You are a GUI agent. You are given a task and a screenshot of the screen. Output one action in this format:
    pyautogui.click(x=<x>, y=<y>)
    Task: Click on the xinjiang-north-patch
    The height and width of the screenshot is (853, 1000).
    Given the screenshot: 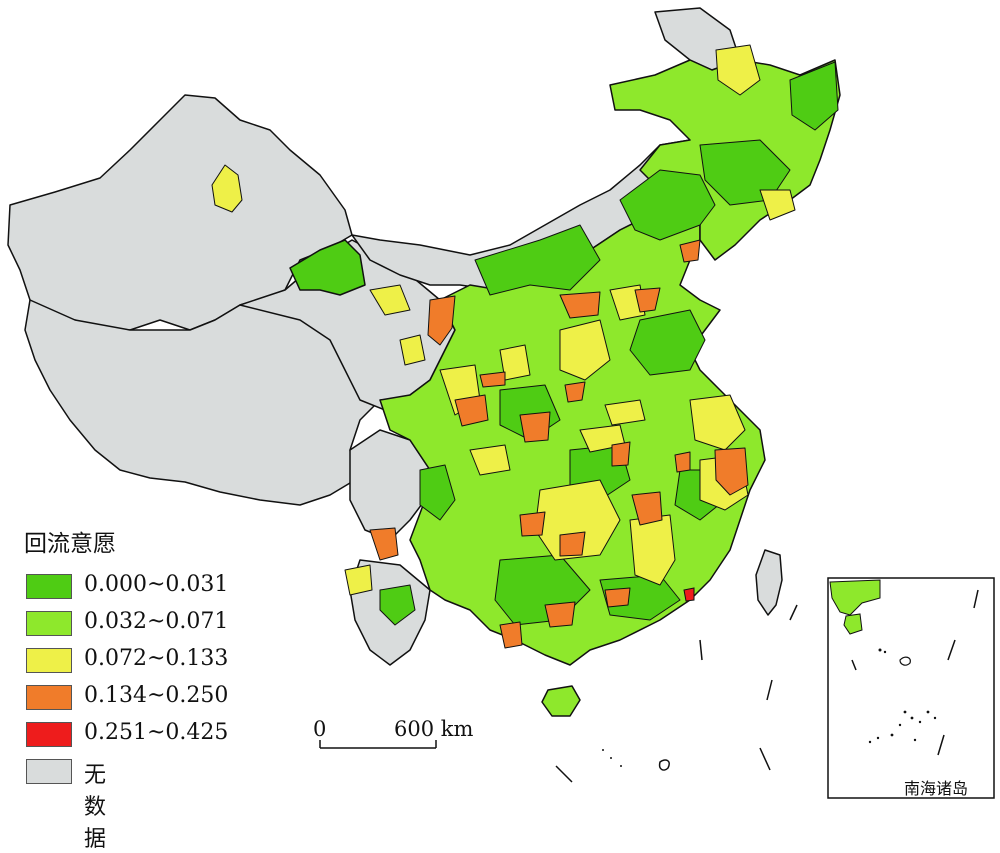 What is the action you would take?
    pyautogui.click(x=327, y=267)
    